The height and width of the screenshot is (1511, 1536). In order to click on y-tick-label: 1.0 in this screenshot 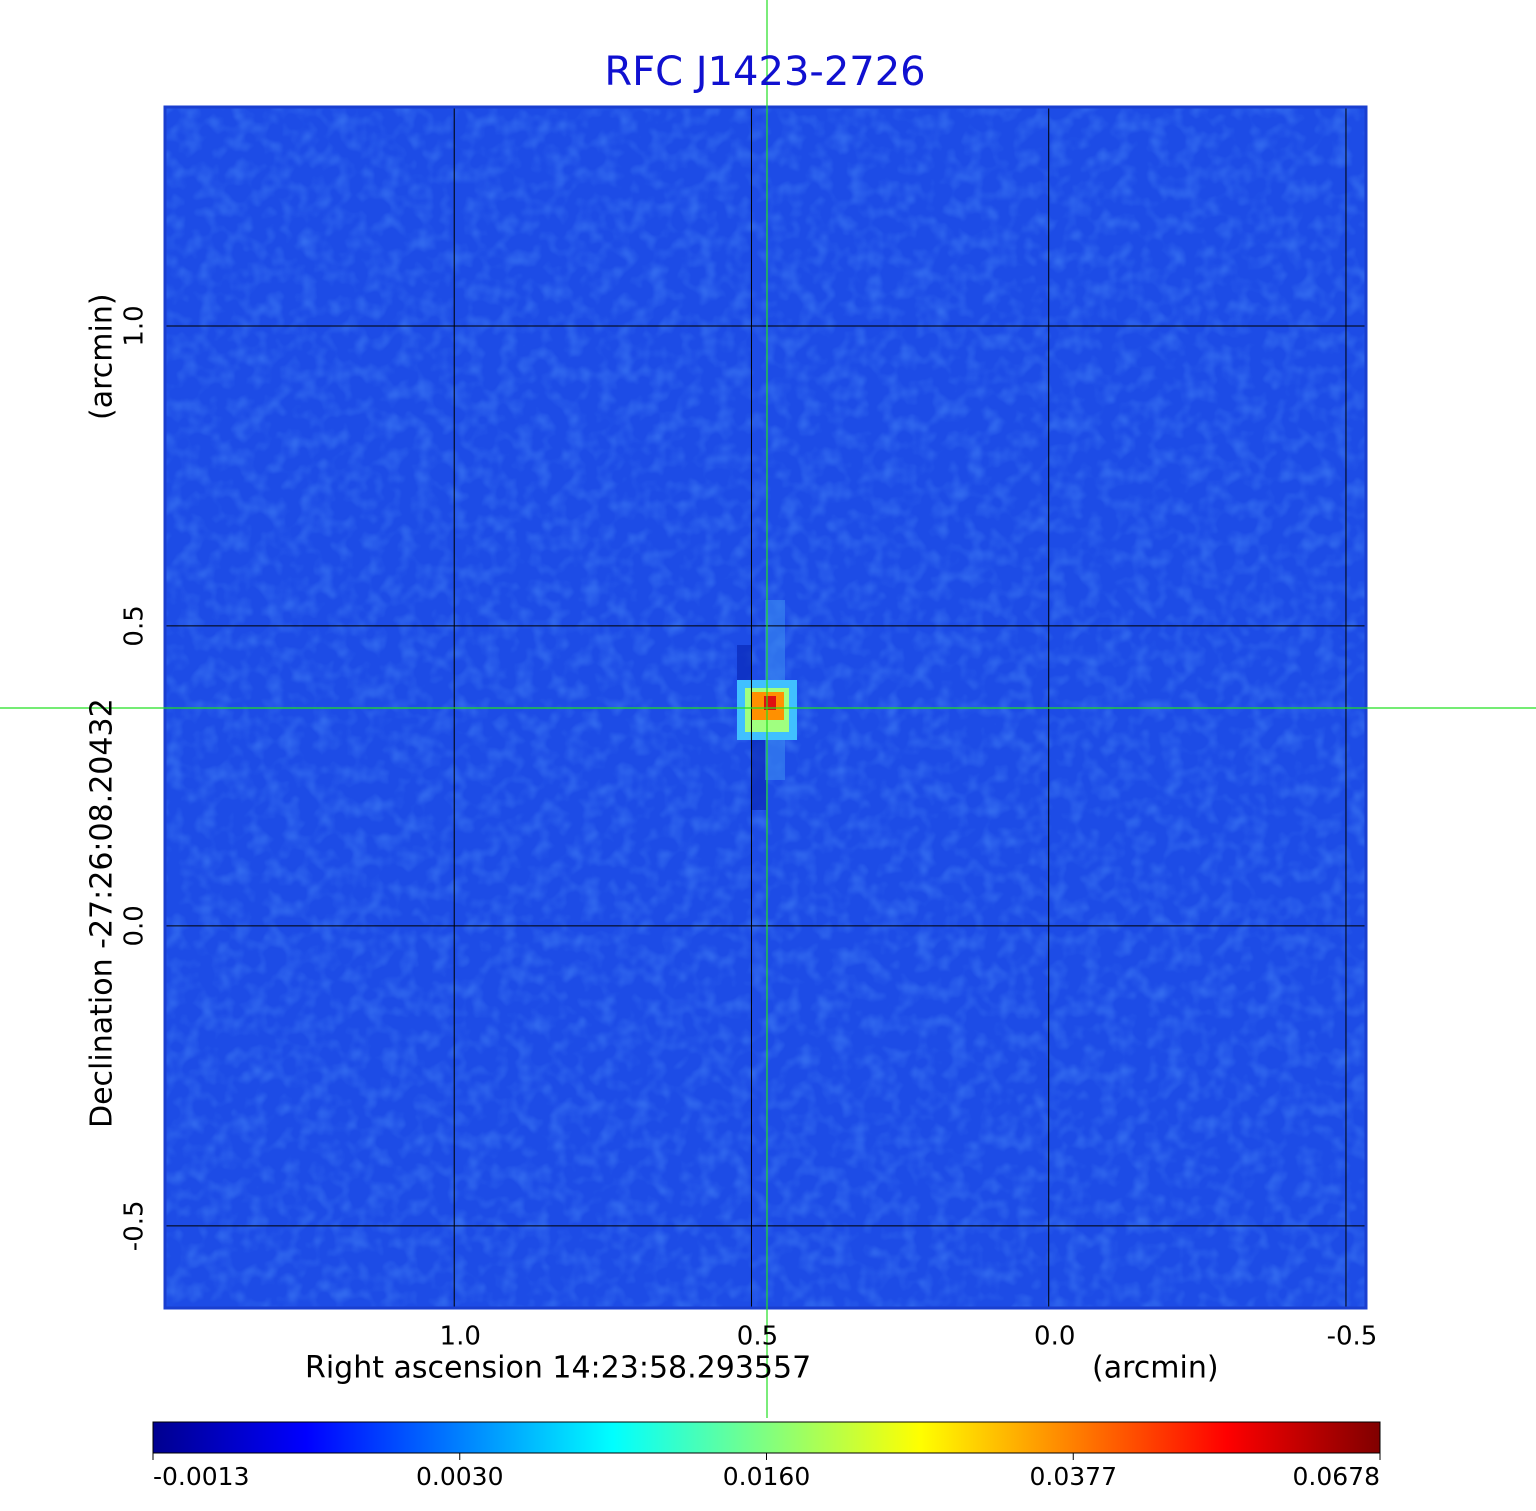, I will do `click(135, 325)`.